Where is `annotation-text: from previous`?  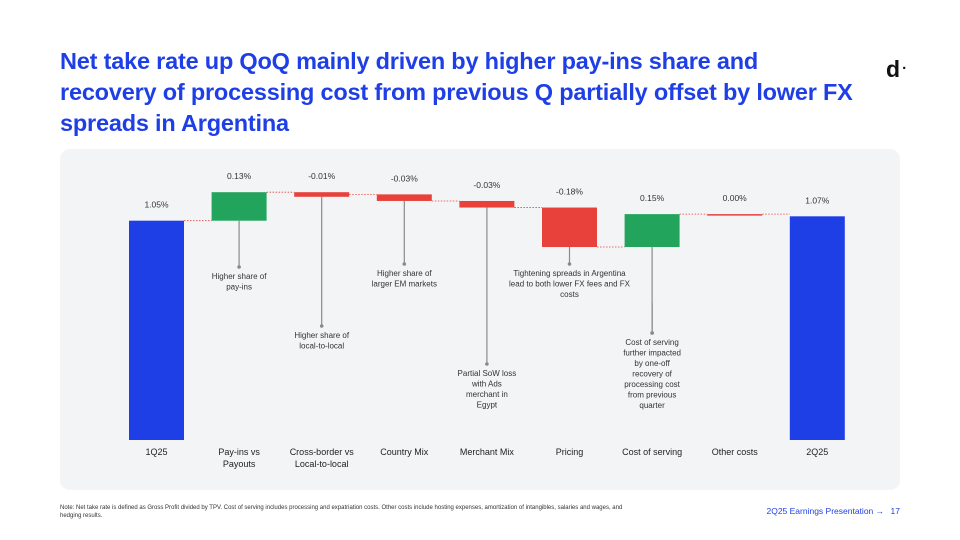
annotation-text: from previous is located at coordinates (652, 395).